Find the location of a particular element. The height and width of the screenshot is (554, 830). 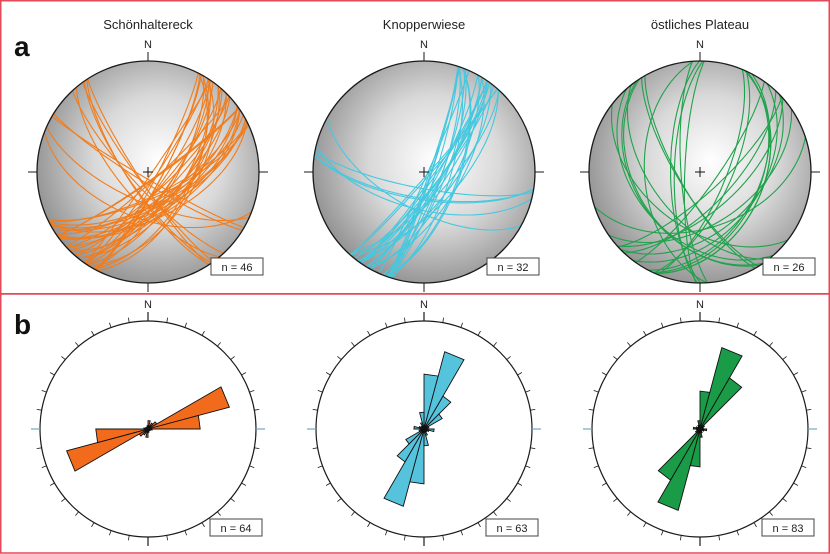

site-title-oestliches-plateau: östliches Plateau is located at coordinates (700, 24).